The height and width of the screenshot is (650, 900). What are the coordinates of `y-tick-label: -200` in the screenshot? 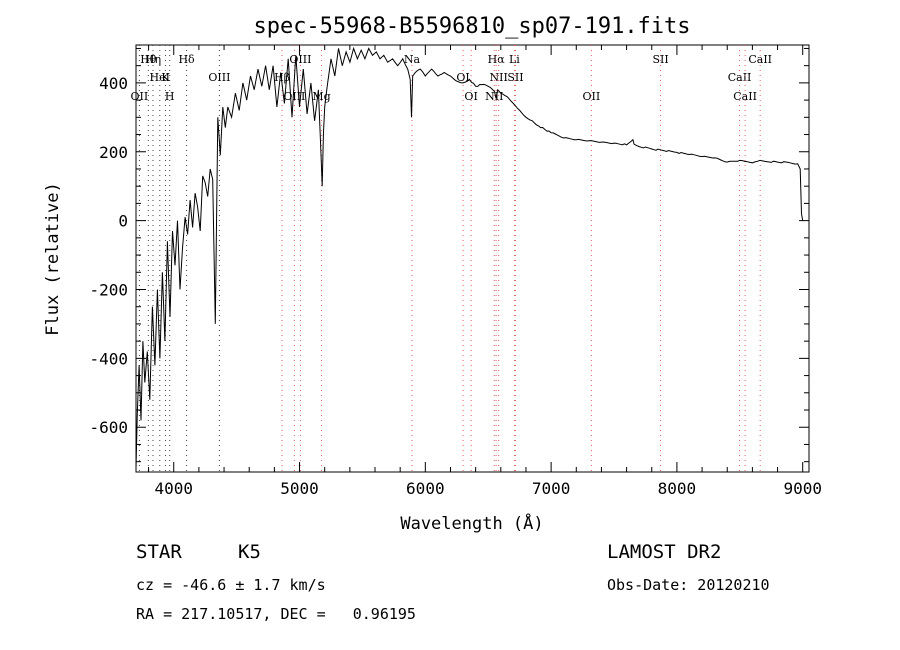 It's located at (108, 289).